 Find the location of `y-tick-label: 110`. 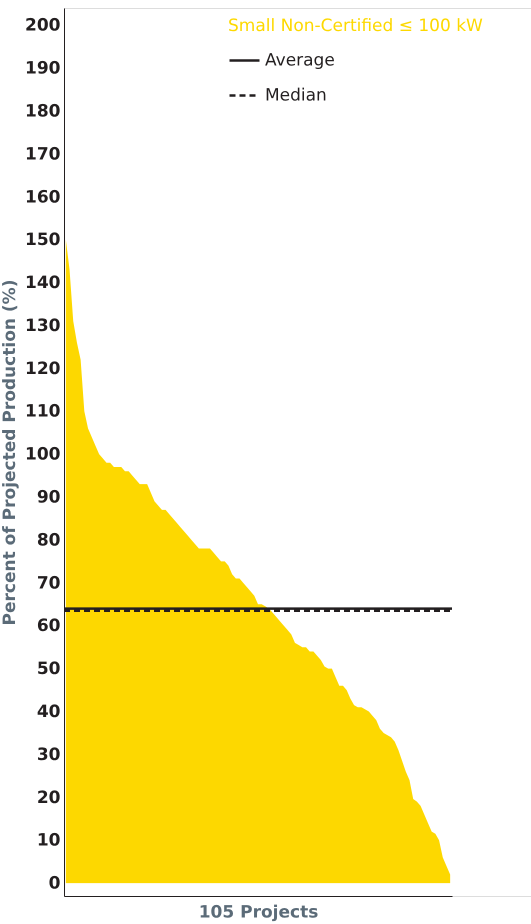

y-tick-label: 110 is located at coordinates (43, 412).